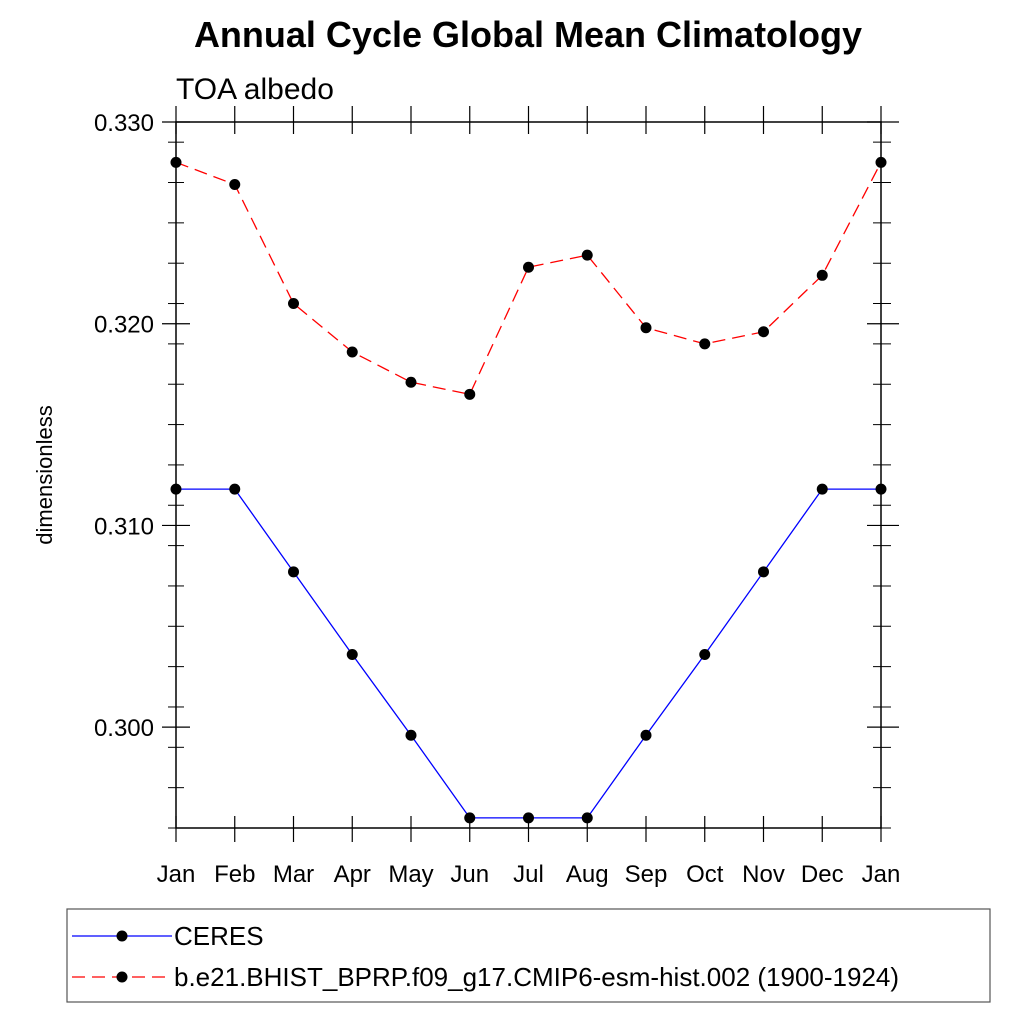  I want to click on y-tick-labels: 0.300 0.310 0.320 0.330, so click(124, 426).